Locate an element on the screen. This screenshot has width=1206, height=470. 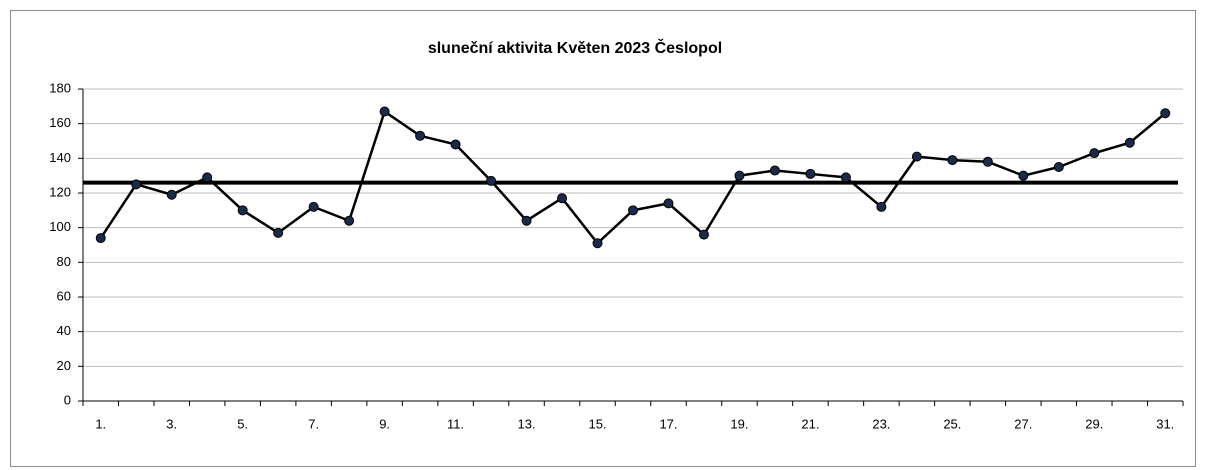
x-tick-label: 9. is located at coordinates (384, 423).